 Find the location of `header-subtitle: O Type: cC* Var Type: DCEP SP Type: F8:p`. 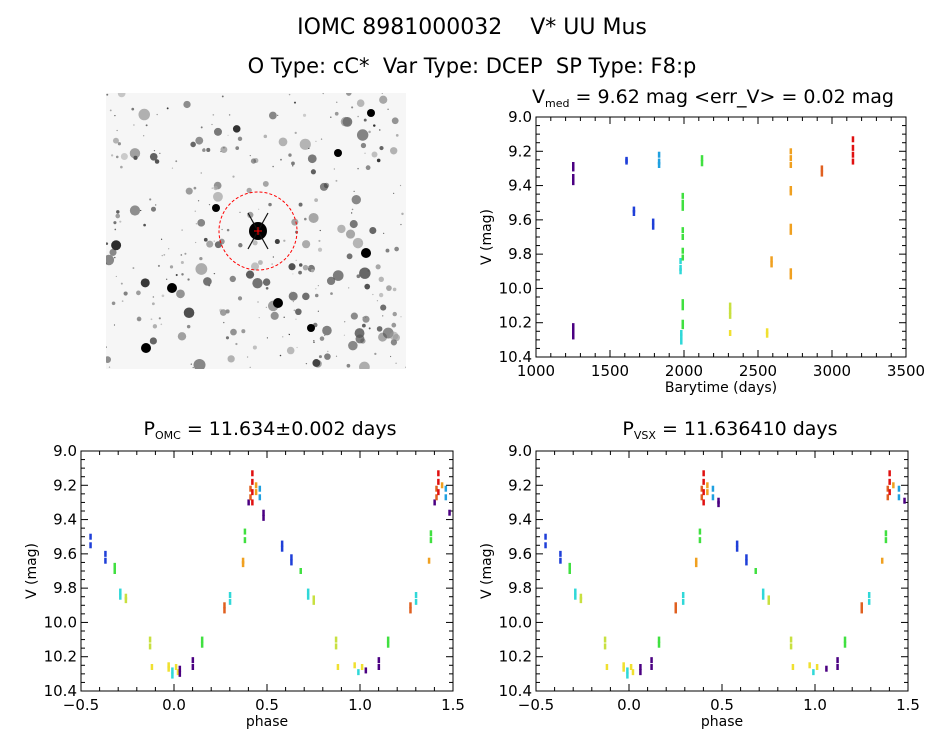

header-subtitle: O Type: cC* Var Type: DCEP SP Type: F8:p is located at coordinates (472, 66).